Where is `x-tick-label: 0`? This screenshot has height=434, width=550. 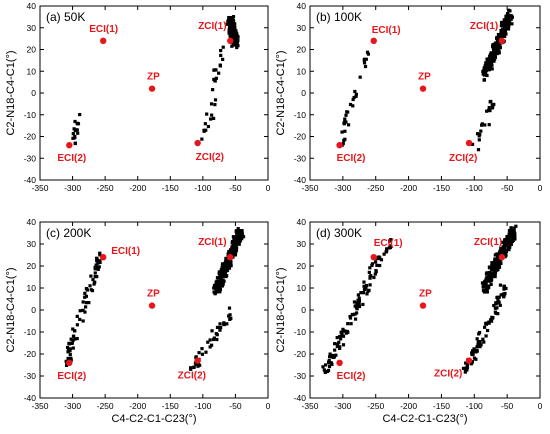
x-tick-label: 0 is located at coordinates (268, 406).